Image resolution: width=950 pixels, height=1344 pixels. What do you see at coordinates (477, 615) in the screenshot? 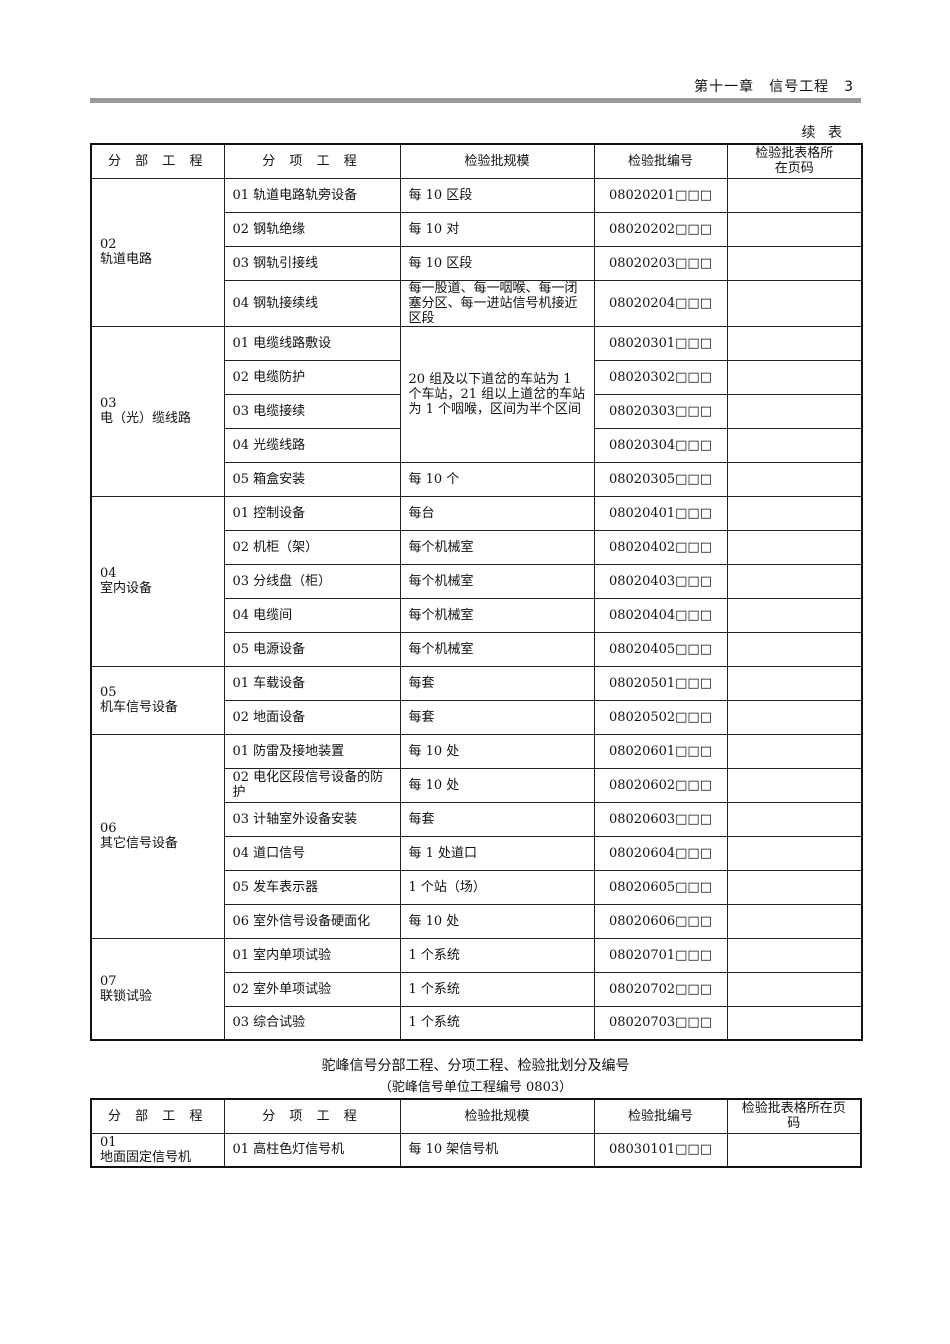
I see `table-row: 04 电缆间 每个机械室 08020404□□□` at bounding box center [477, 615].